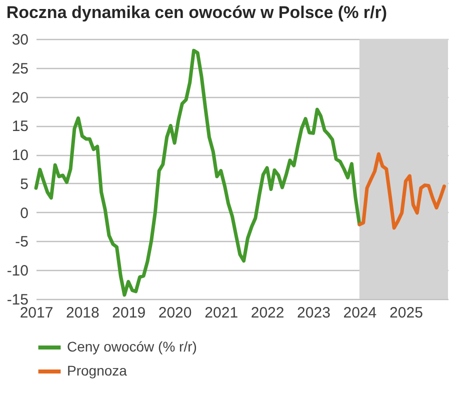  Describe the element at coordinates (132, 346) in the screenshot. I see `legend-label: Ceny owoców (% r/r)` at that location.